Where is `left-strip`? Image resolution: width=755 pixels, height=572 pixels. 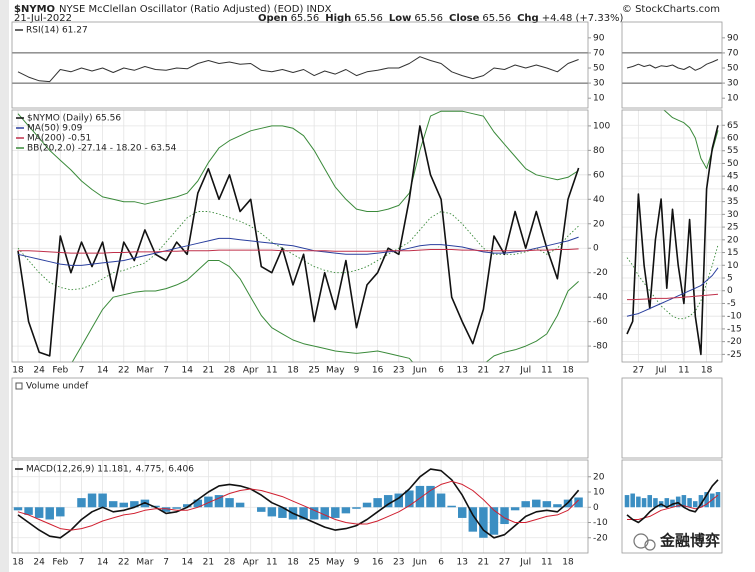 left-strip is located at coordinates (4, 286).